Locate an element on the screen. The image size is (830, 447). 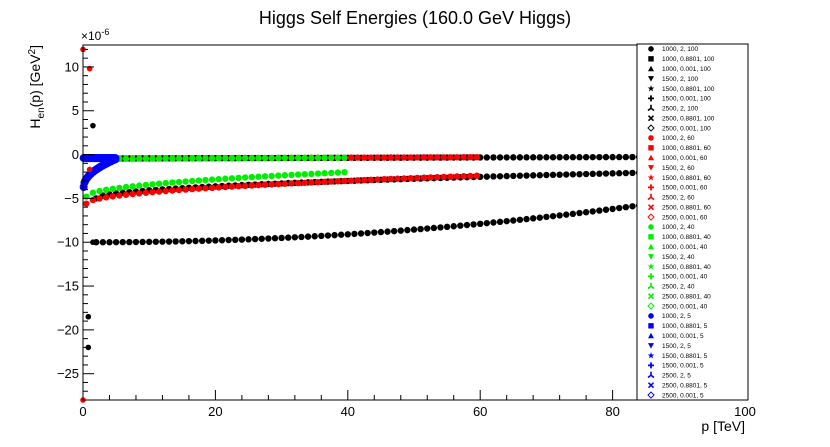
x-tick-label: 20 is located at coordinates (215, 411).